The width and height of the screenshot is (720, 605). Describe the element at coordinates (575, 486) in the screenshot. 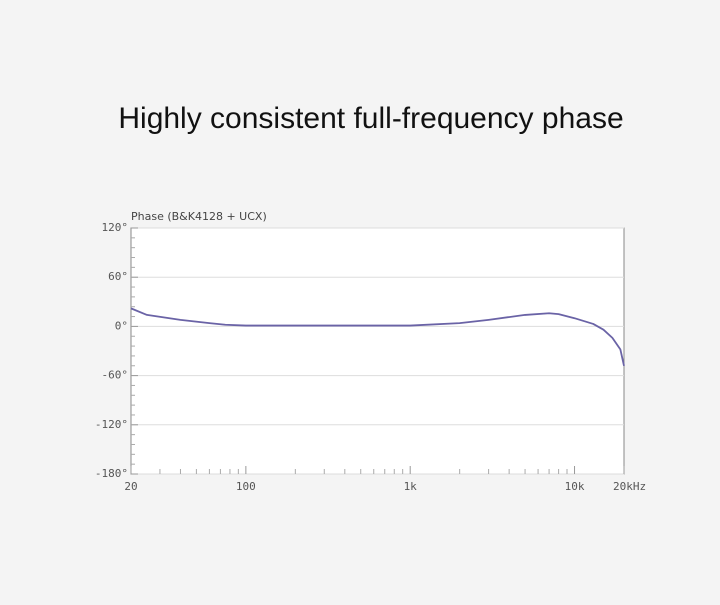

I see `x-tick-label: 10k` at that location.